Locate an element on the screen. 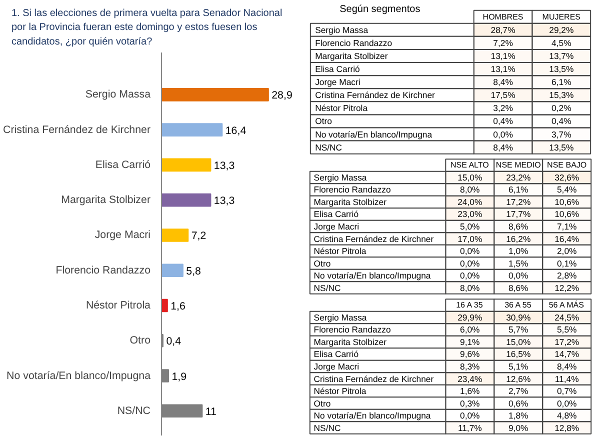 The width and height of the screenshot is (600, 446). data-label: 16,4 is located at coordinates (235, 130).